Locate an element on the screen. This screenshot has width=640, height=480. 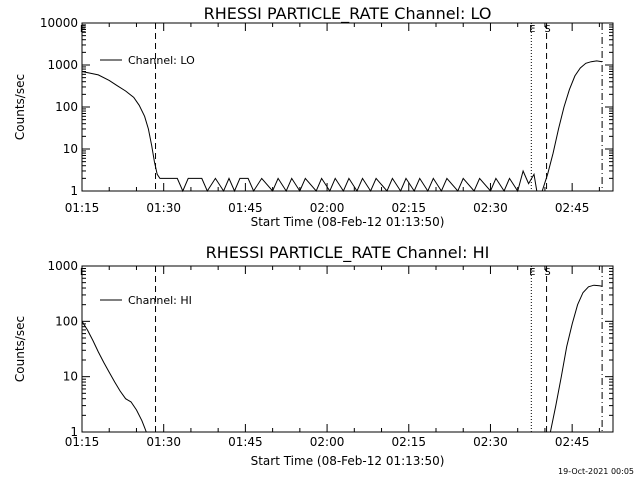
lo-y-tick-label: 100 is located at coordinates (66, 107).